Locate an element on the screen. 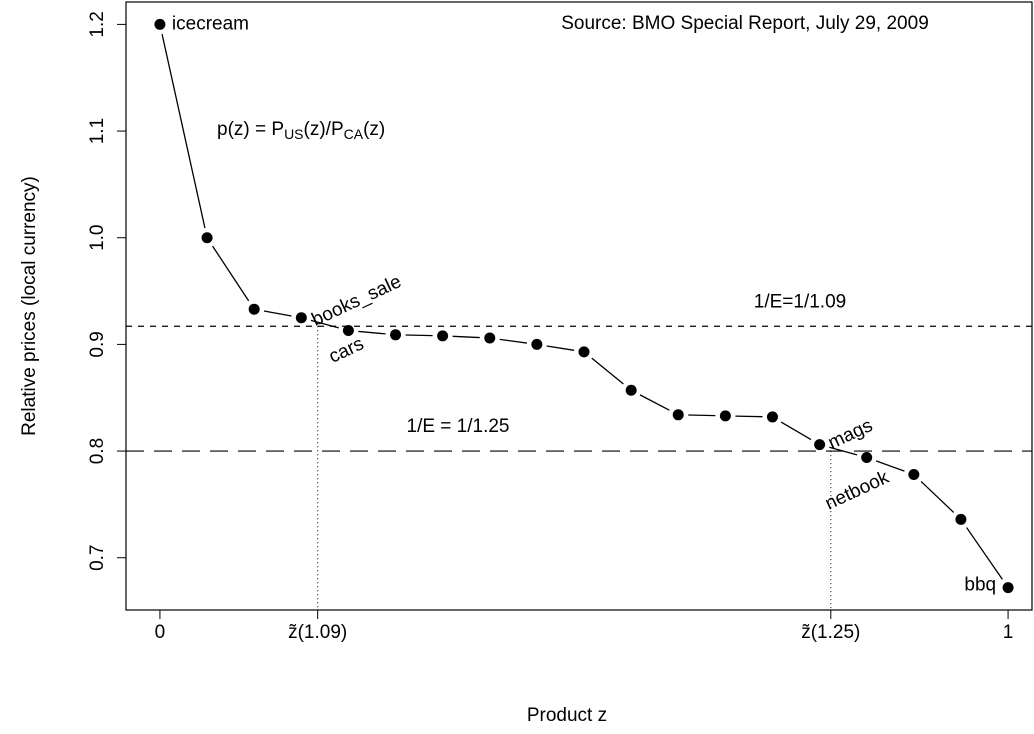 This screenshot has width=1034, height=734. y-tick-label: 0.9 is located at coordinates (97, 344).